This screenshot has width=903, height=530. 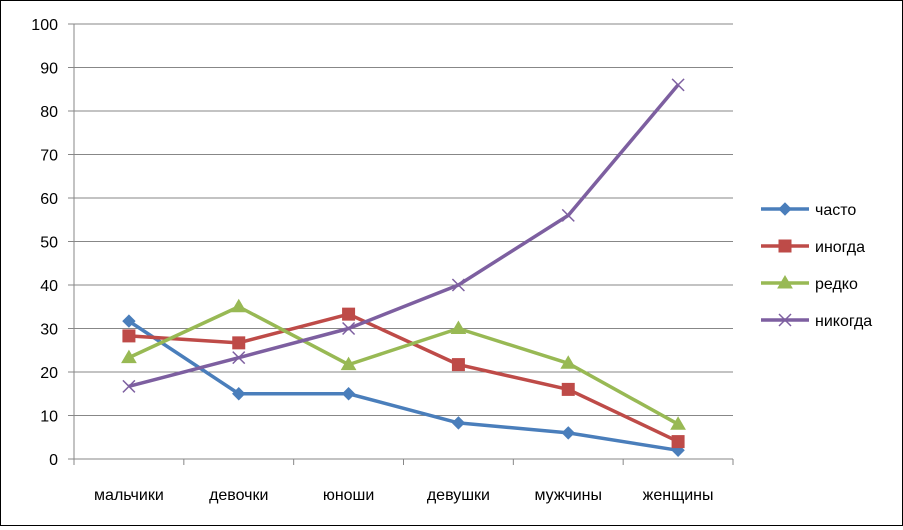 I want to click on x-tick-label: мужчины, so click(x=569, y=495).